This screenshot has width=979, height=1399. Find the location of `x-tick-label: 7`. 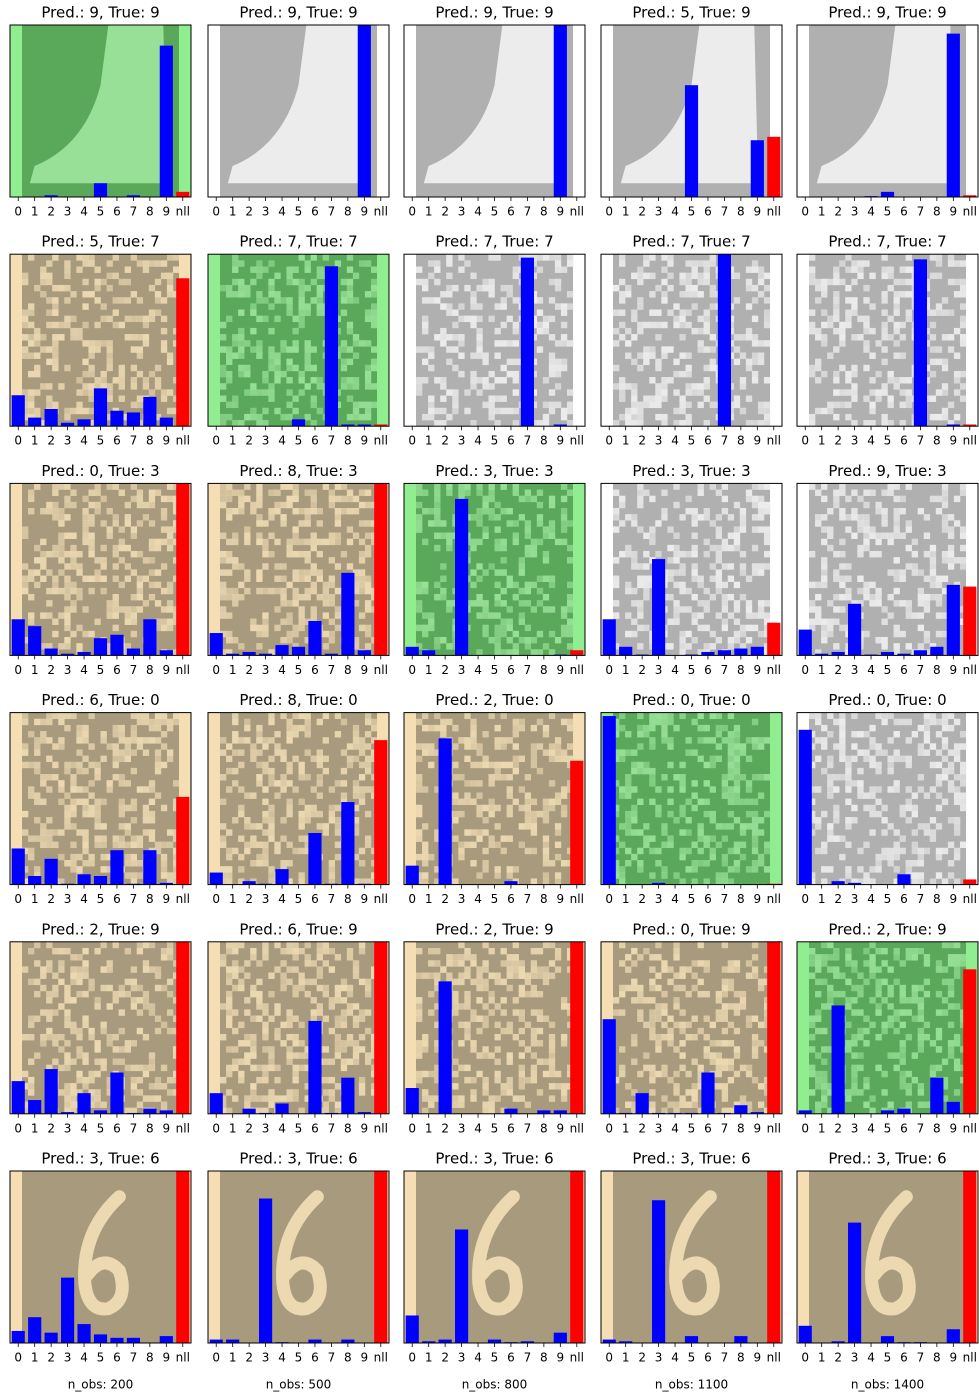

x-tick-label: 7 is located at coordinates (921, 212).